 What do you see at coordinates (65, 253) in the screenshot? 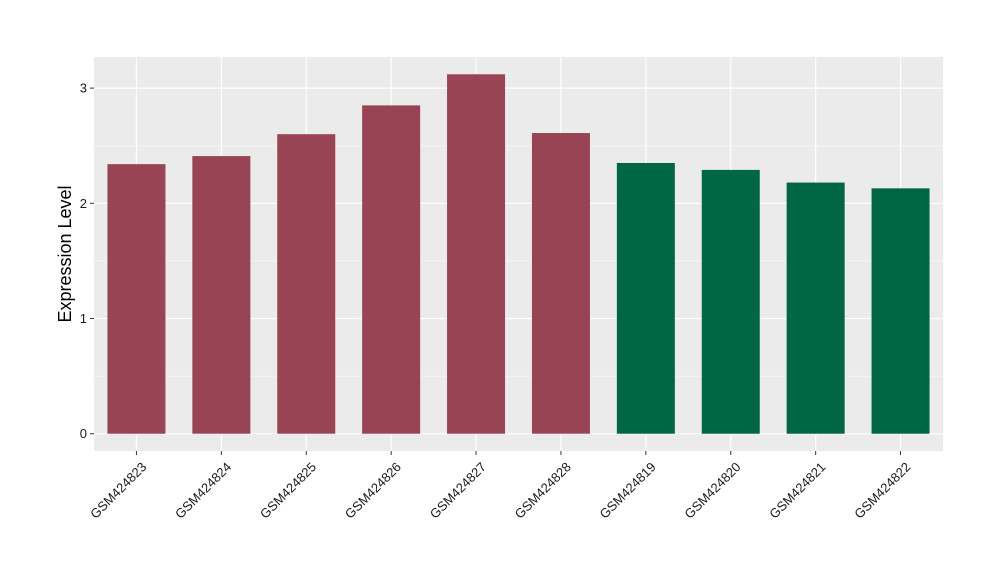
I see `y-axis-title: Expression Level` at bounding box center [65, 253].